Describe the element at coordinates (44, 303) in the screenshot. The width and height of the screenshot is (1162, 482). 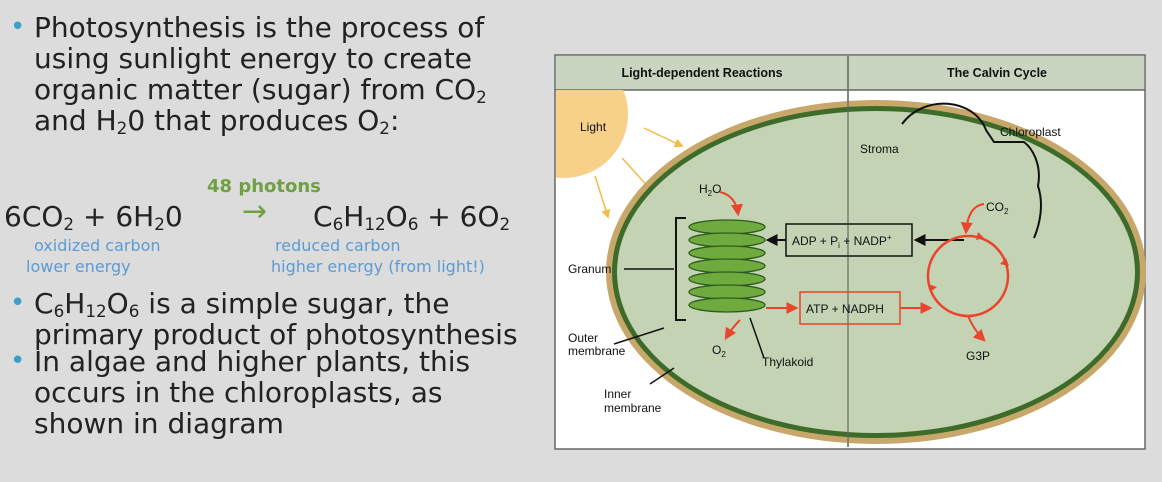
I see `bullet-line: C` at that location.